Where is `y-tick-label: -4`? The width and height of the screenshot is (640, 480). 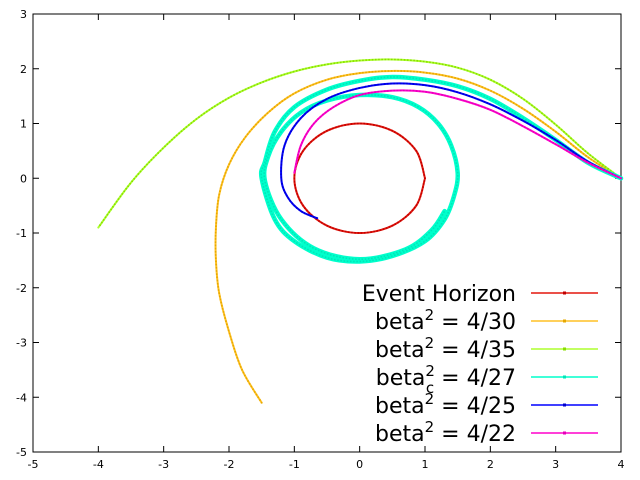
y-tick-label: -4 is located at coordinates (21, 397).